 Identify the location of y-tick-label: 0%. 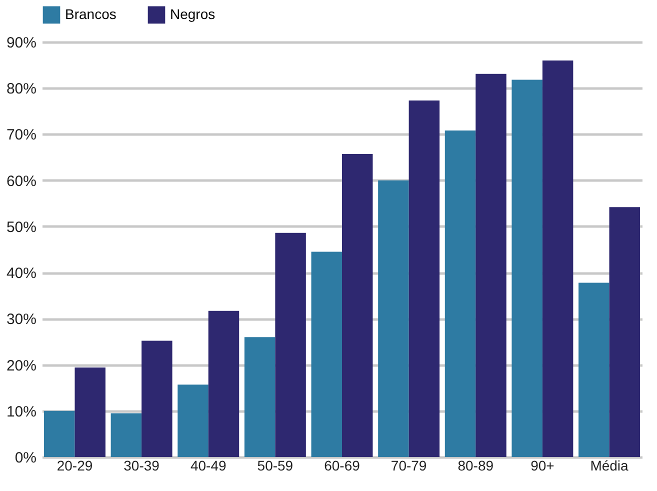
(25, 458).